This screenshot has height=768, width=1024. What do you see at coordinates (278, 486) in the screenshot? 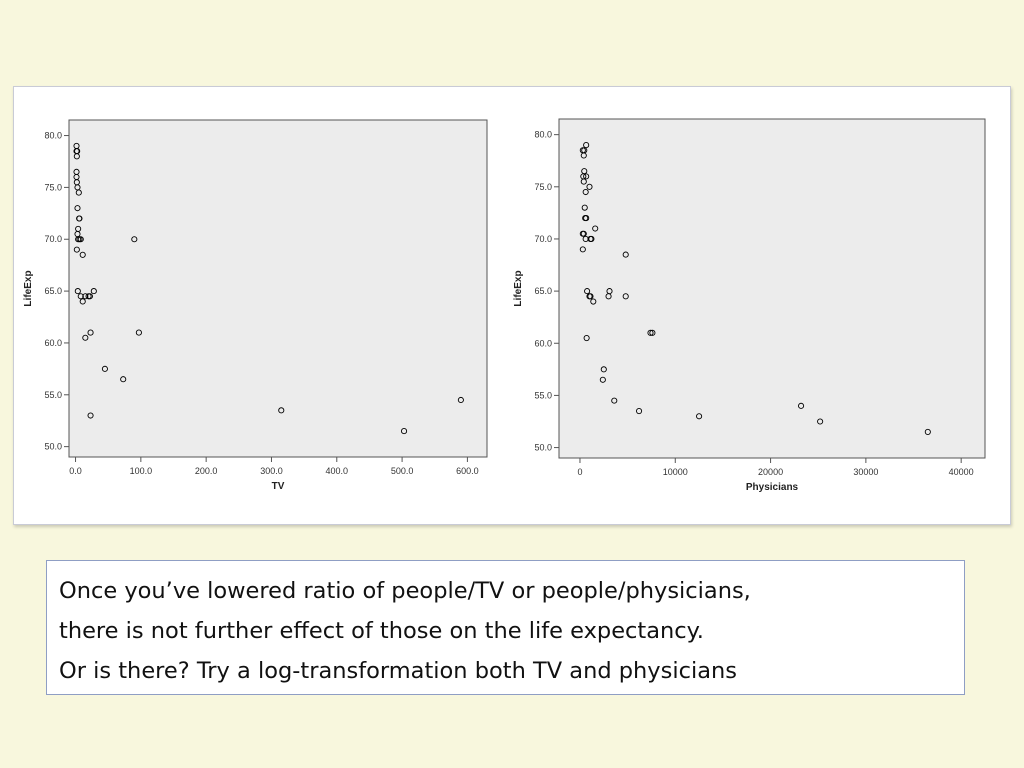
I see `x-axis-title: TV` at bounding box center [278, 486].